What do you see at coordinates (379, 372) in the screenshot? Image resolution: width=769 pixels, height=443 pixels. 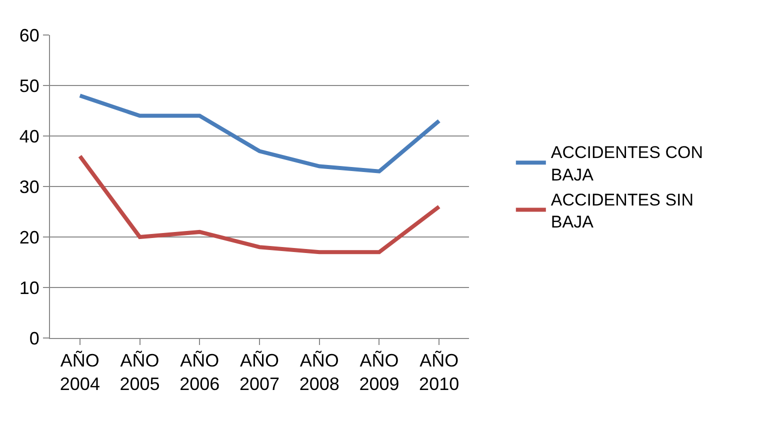 I see `x-tick-label: AÑO 2009` at bounding box center [379, 372].